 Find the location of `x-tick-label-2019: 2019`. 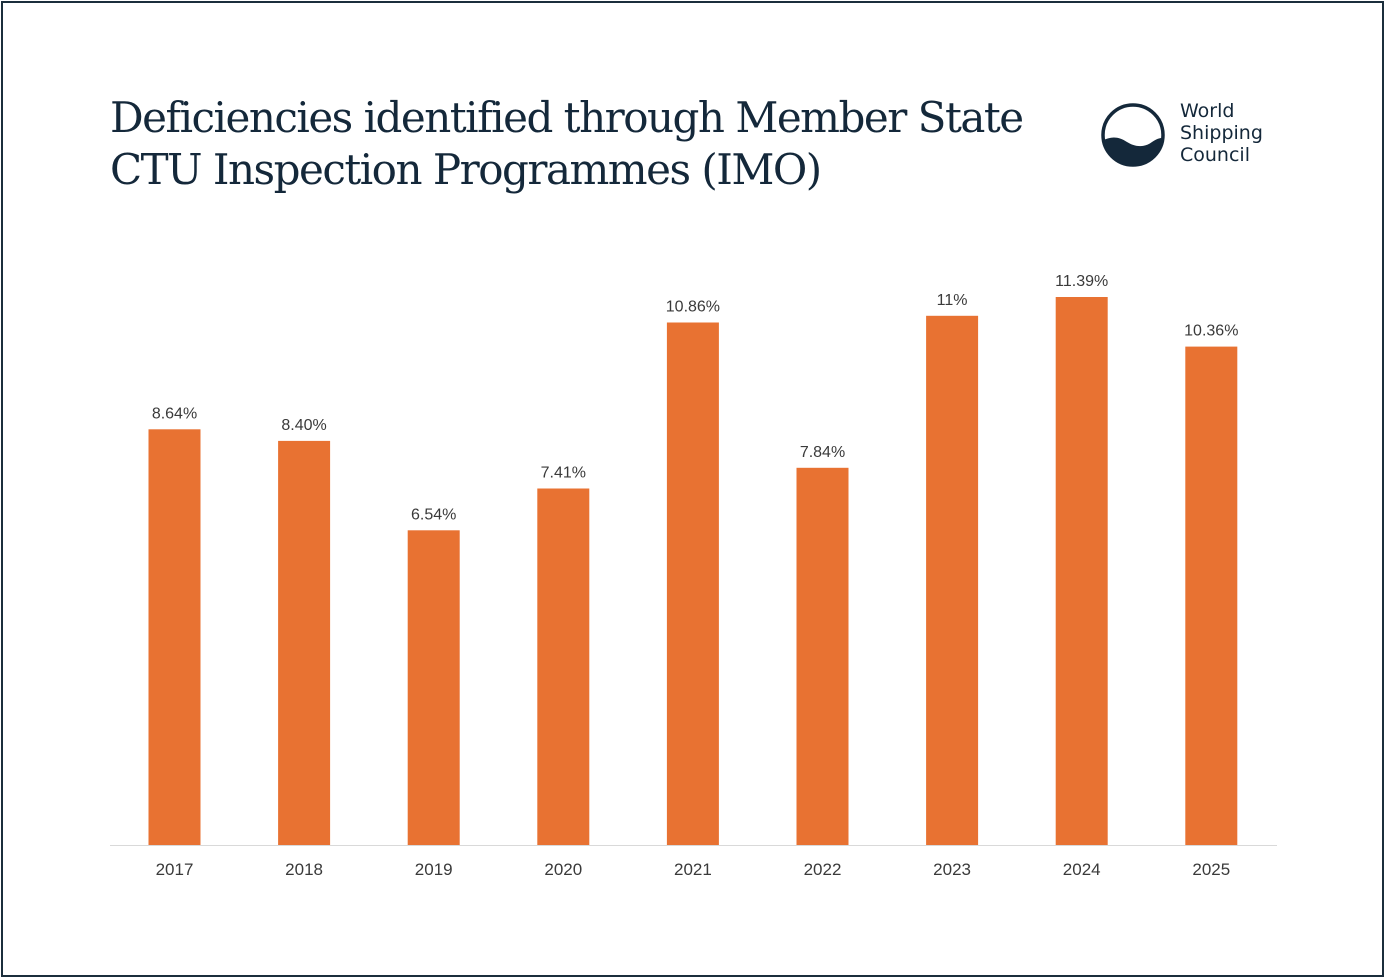

x-tick-label-2019: 2019 is located at coordinates (434, 869).